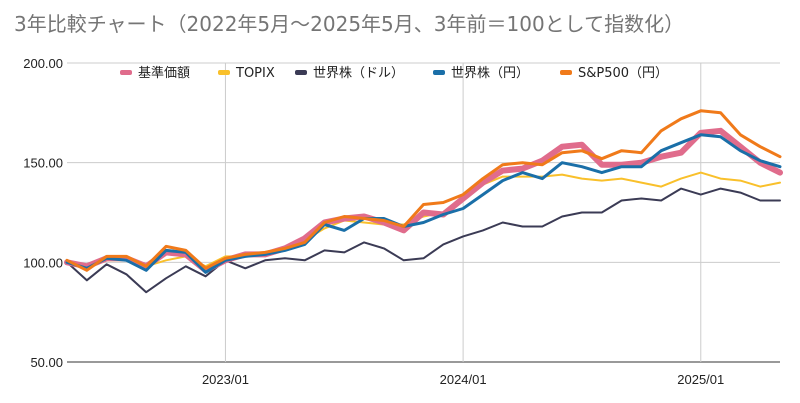 This screenshot has width=800, height=403. I want to click on x-axis-ticks: 2023/01 2024/01 2025/01, so click(463, 379).